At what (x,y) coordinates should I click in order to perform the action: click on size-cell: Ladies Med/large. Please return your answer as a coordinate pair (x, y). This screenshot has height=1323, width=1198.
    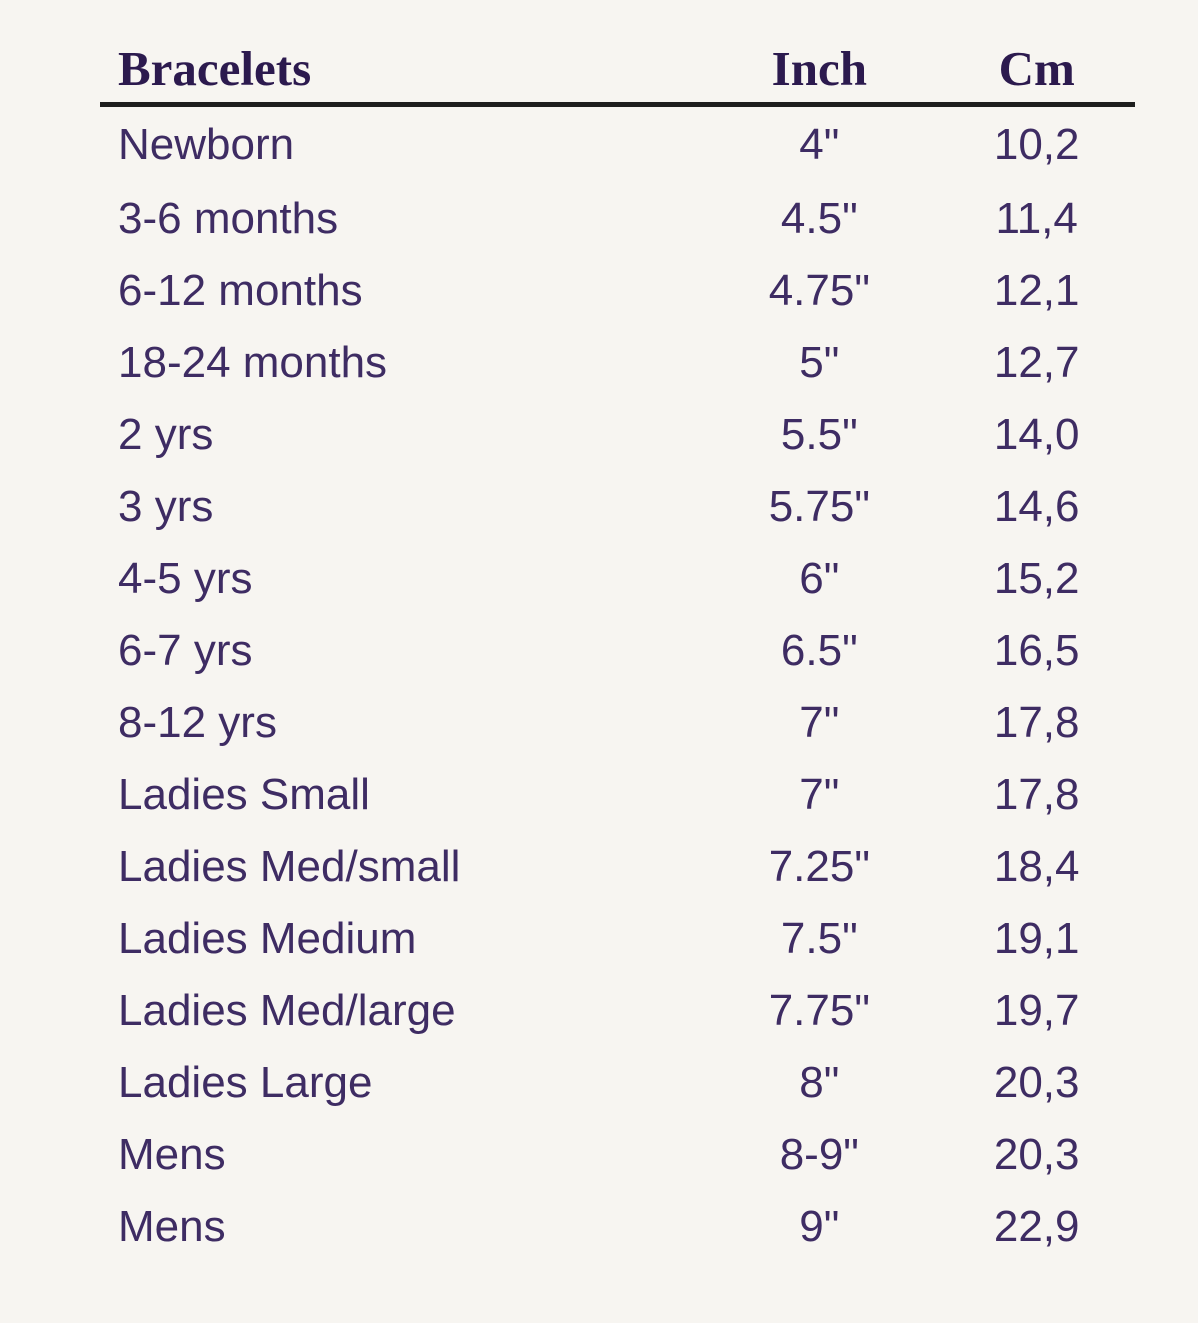
    Looking at the image, I should click on (287, 1010).